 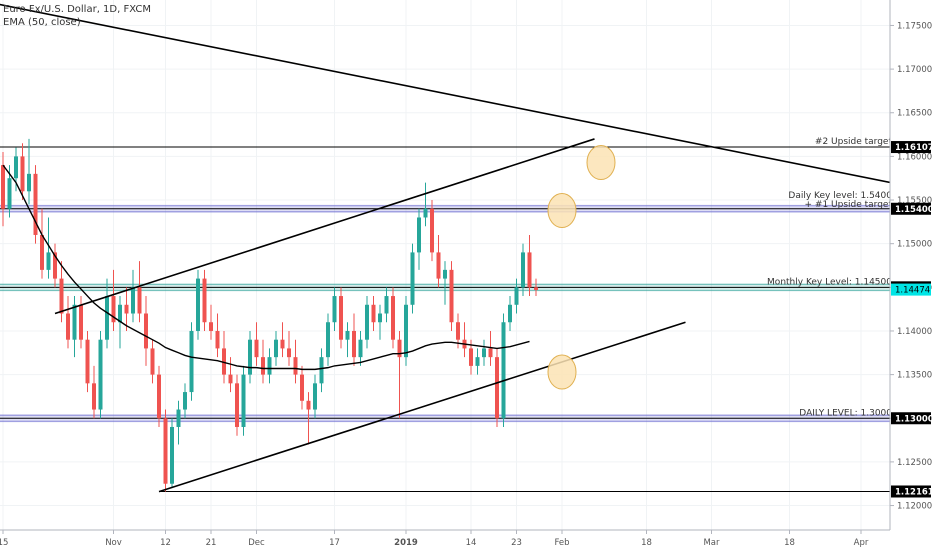 I want to click on price-tick-5: 1.15000, so click(x=914, y=245).